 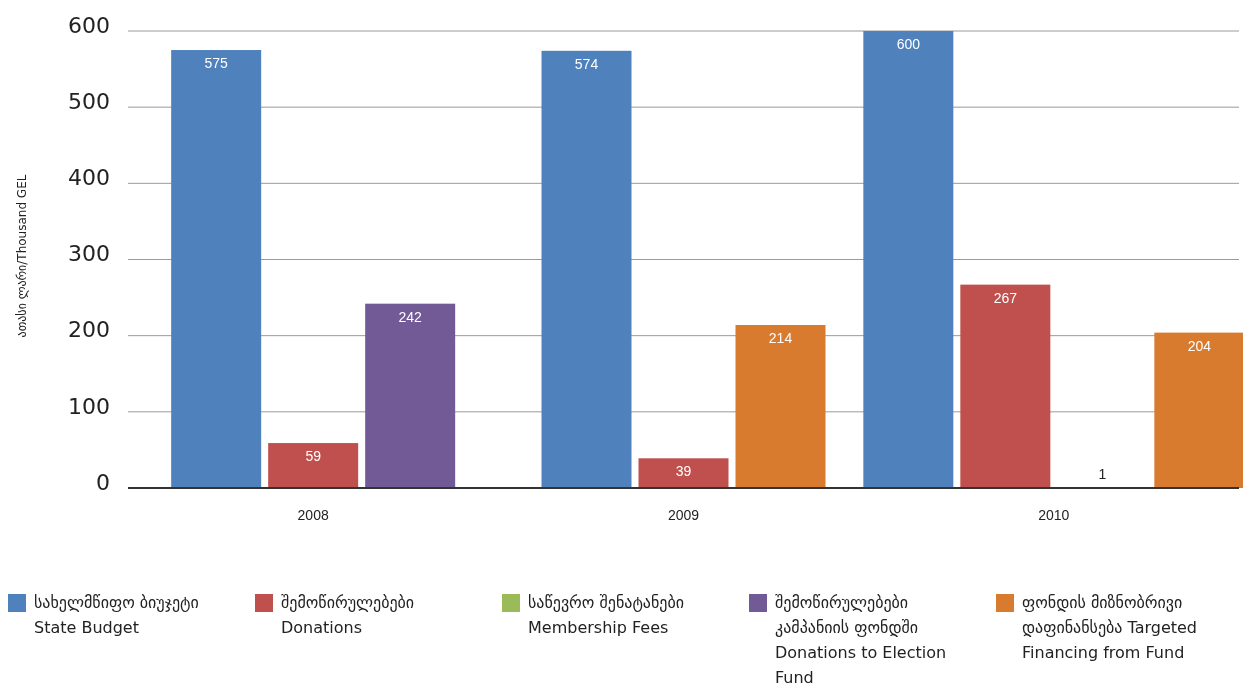 What do you see at coordinates (1054, 514) in the screenshot?
I see `x-tick-label: 2010` at bounding box center [1054, 514].